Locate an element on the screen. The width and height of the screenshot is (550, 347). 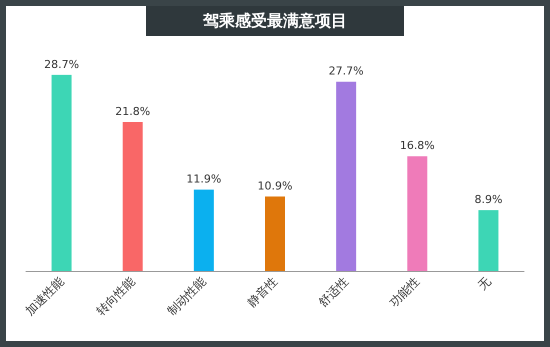
data-label: 10.9% is located at coordinates (275, 186).